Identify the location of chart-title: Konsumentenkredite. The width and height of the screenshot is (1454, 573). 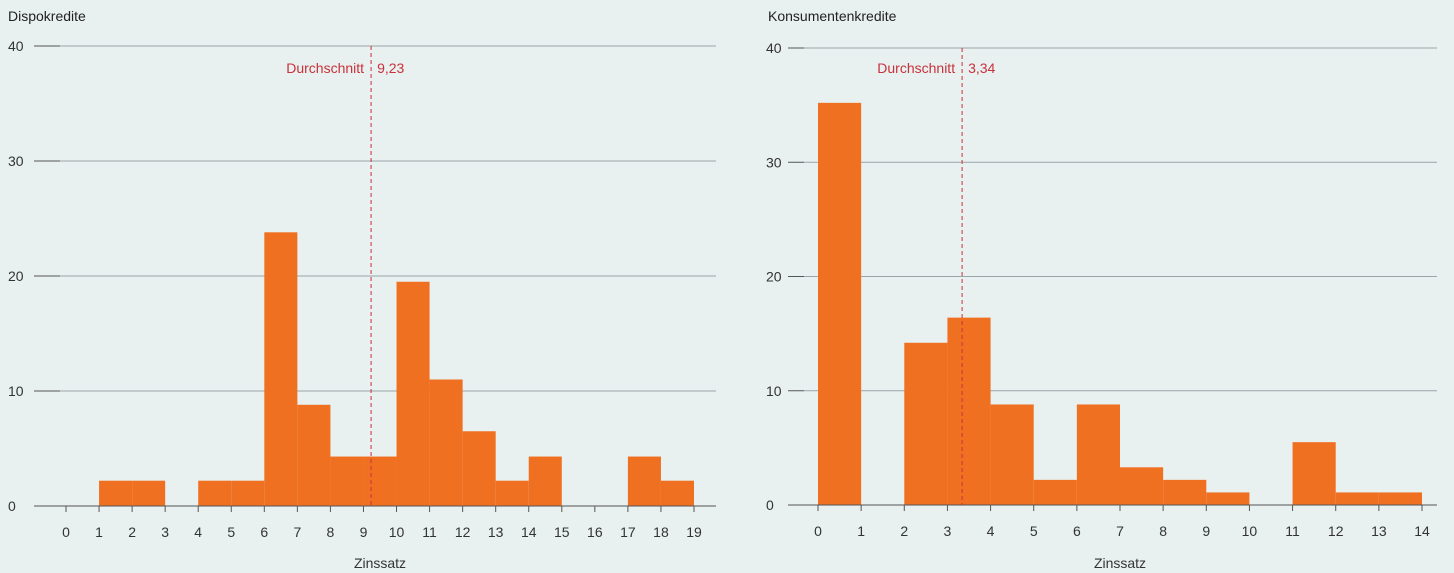
(832, 16).